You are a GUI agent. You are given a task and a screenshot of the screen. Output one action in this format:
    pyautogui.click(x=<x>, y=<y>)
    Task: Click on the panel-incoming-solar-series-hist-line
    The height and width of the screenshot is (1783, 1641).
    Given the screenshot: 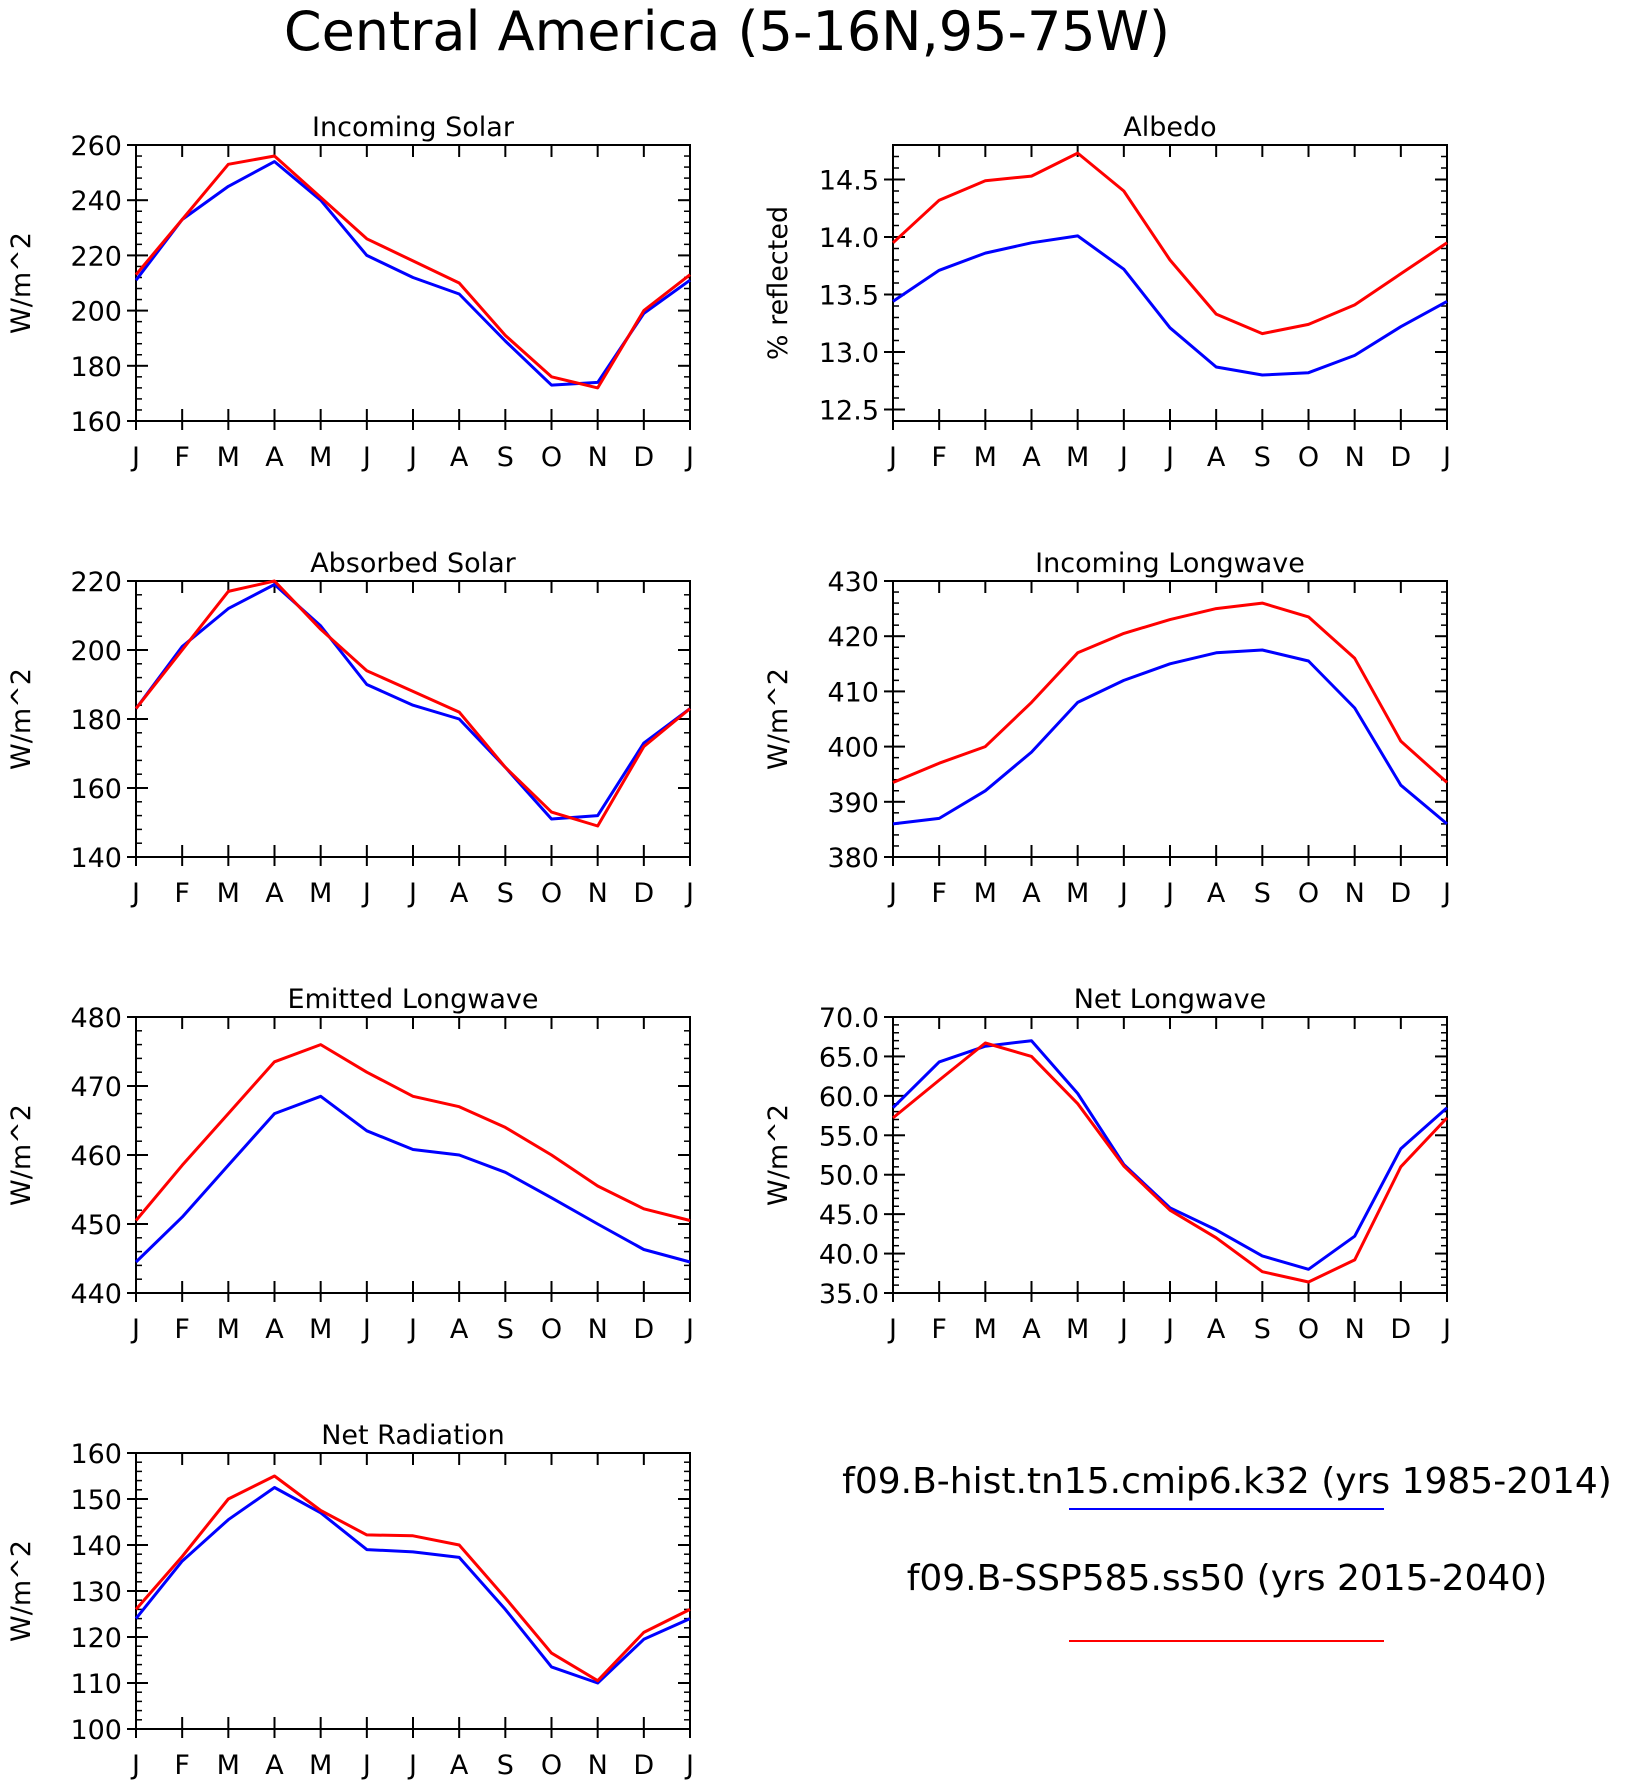 What is the action you would take?
    pyautogui.click(x=412, y=273)
    